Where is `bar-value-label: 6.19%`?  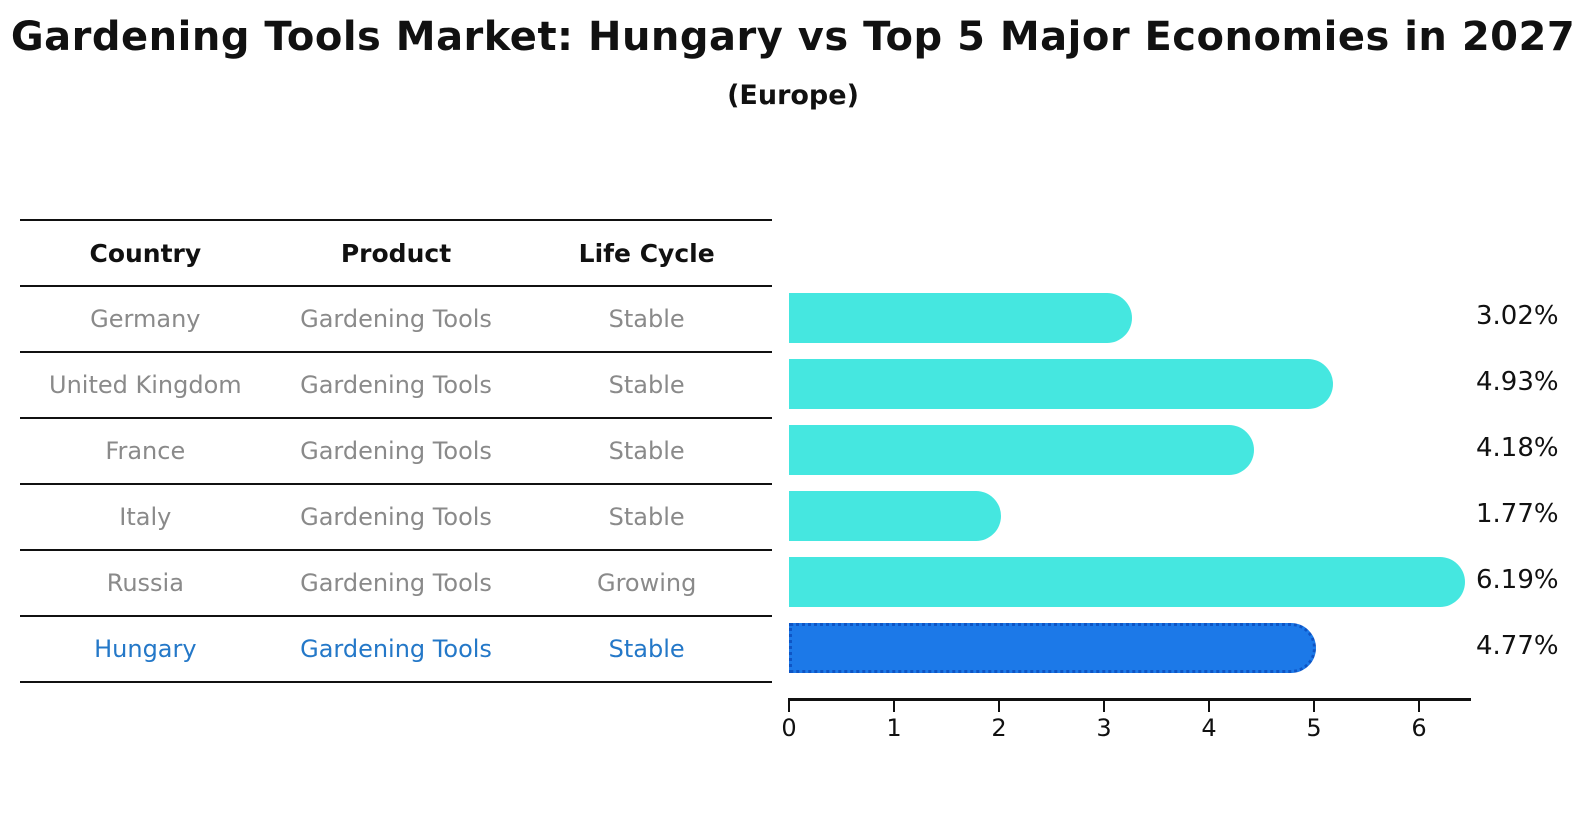
bar-value-label: 6.19% is located at coordinates (1517, 580).